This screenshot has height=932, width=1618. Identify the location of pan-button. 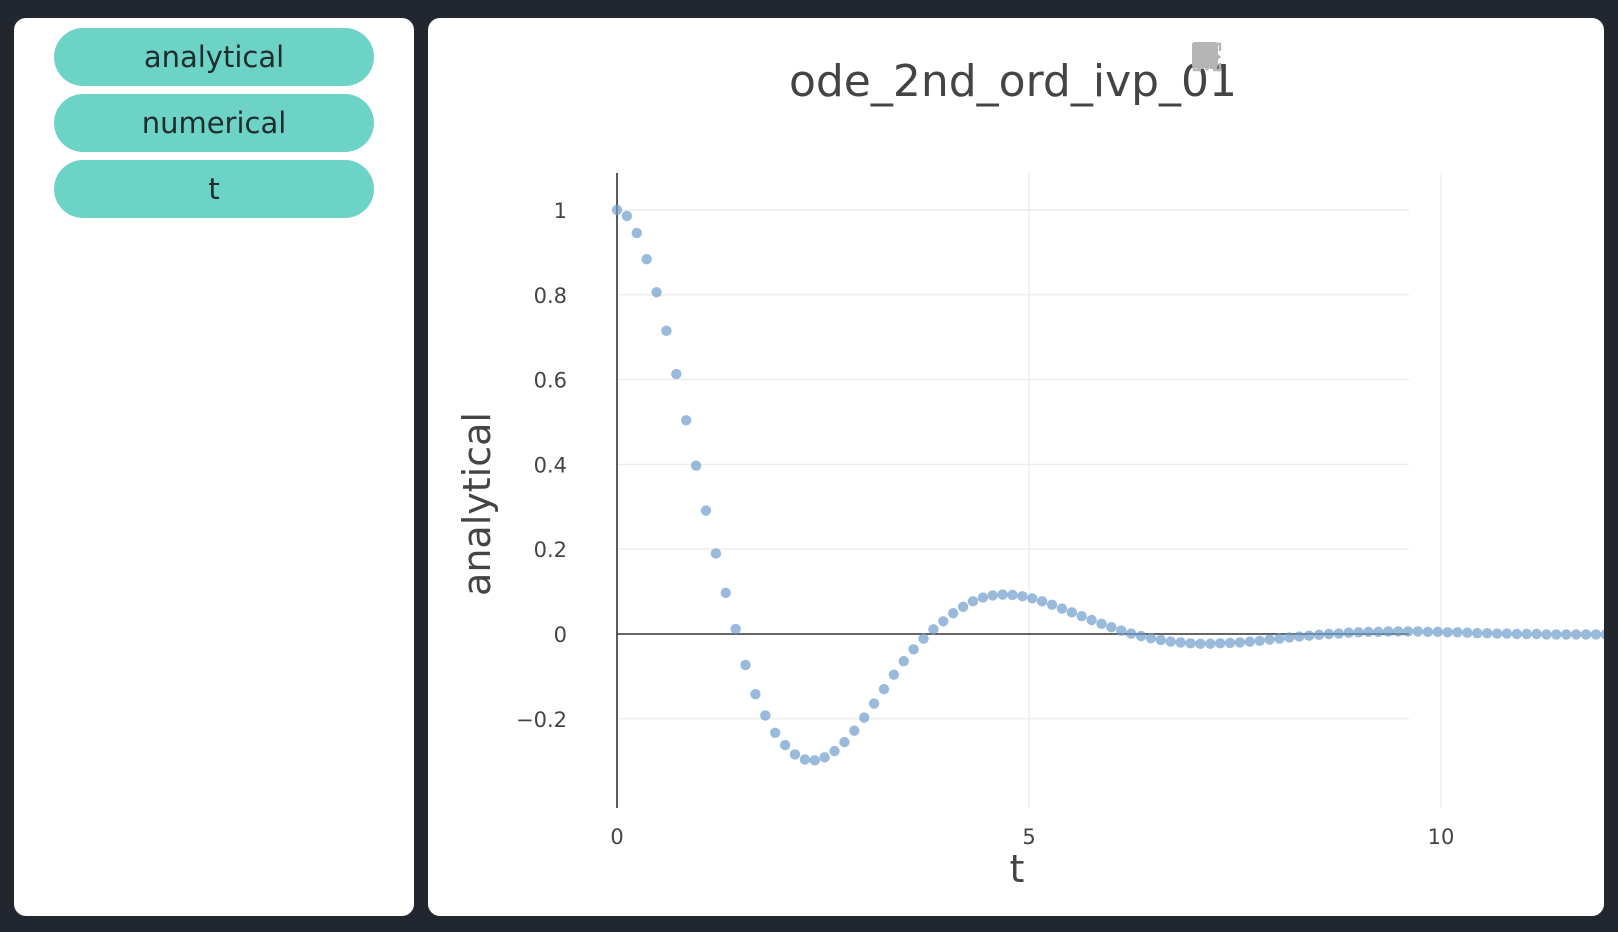
(1299, 60).